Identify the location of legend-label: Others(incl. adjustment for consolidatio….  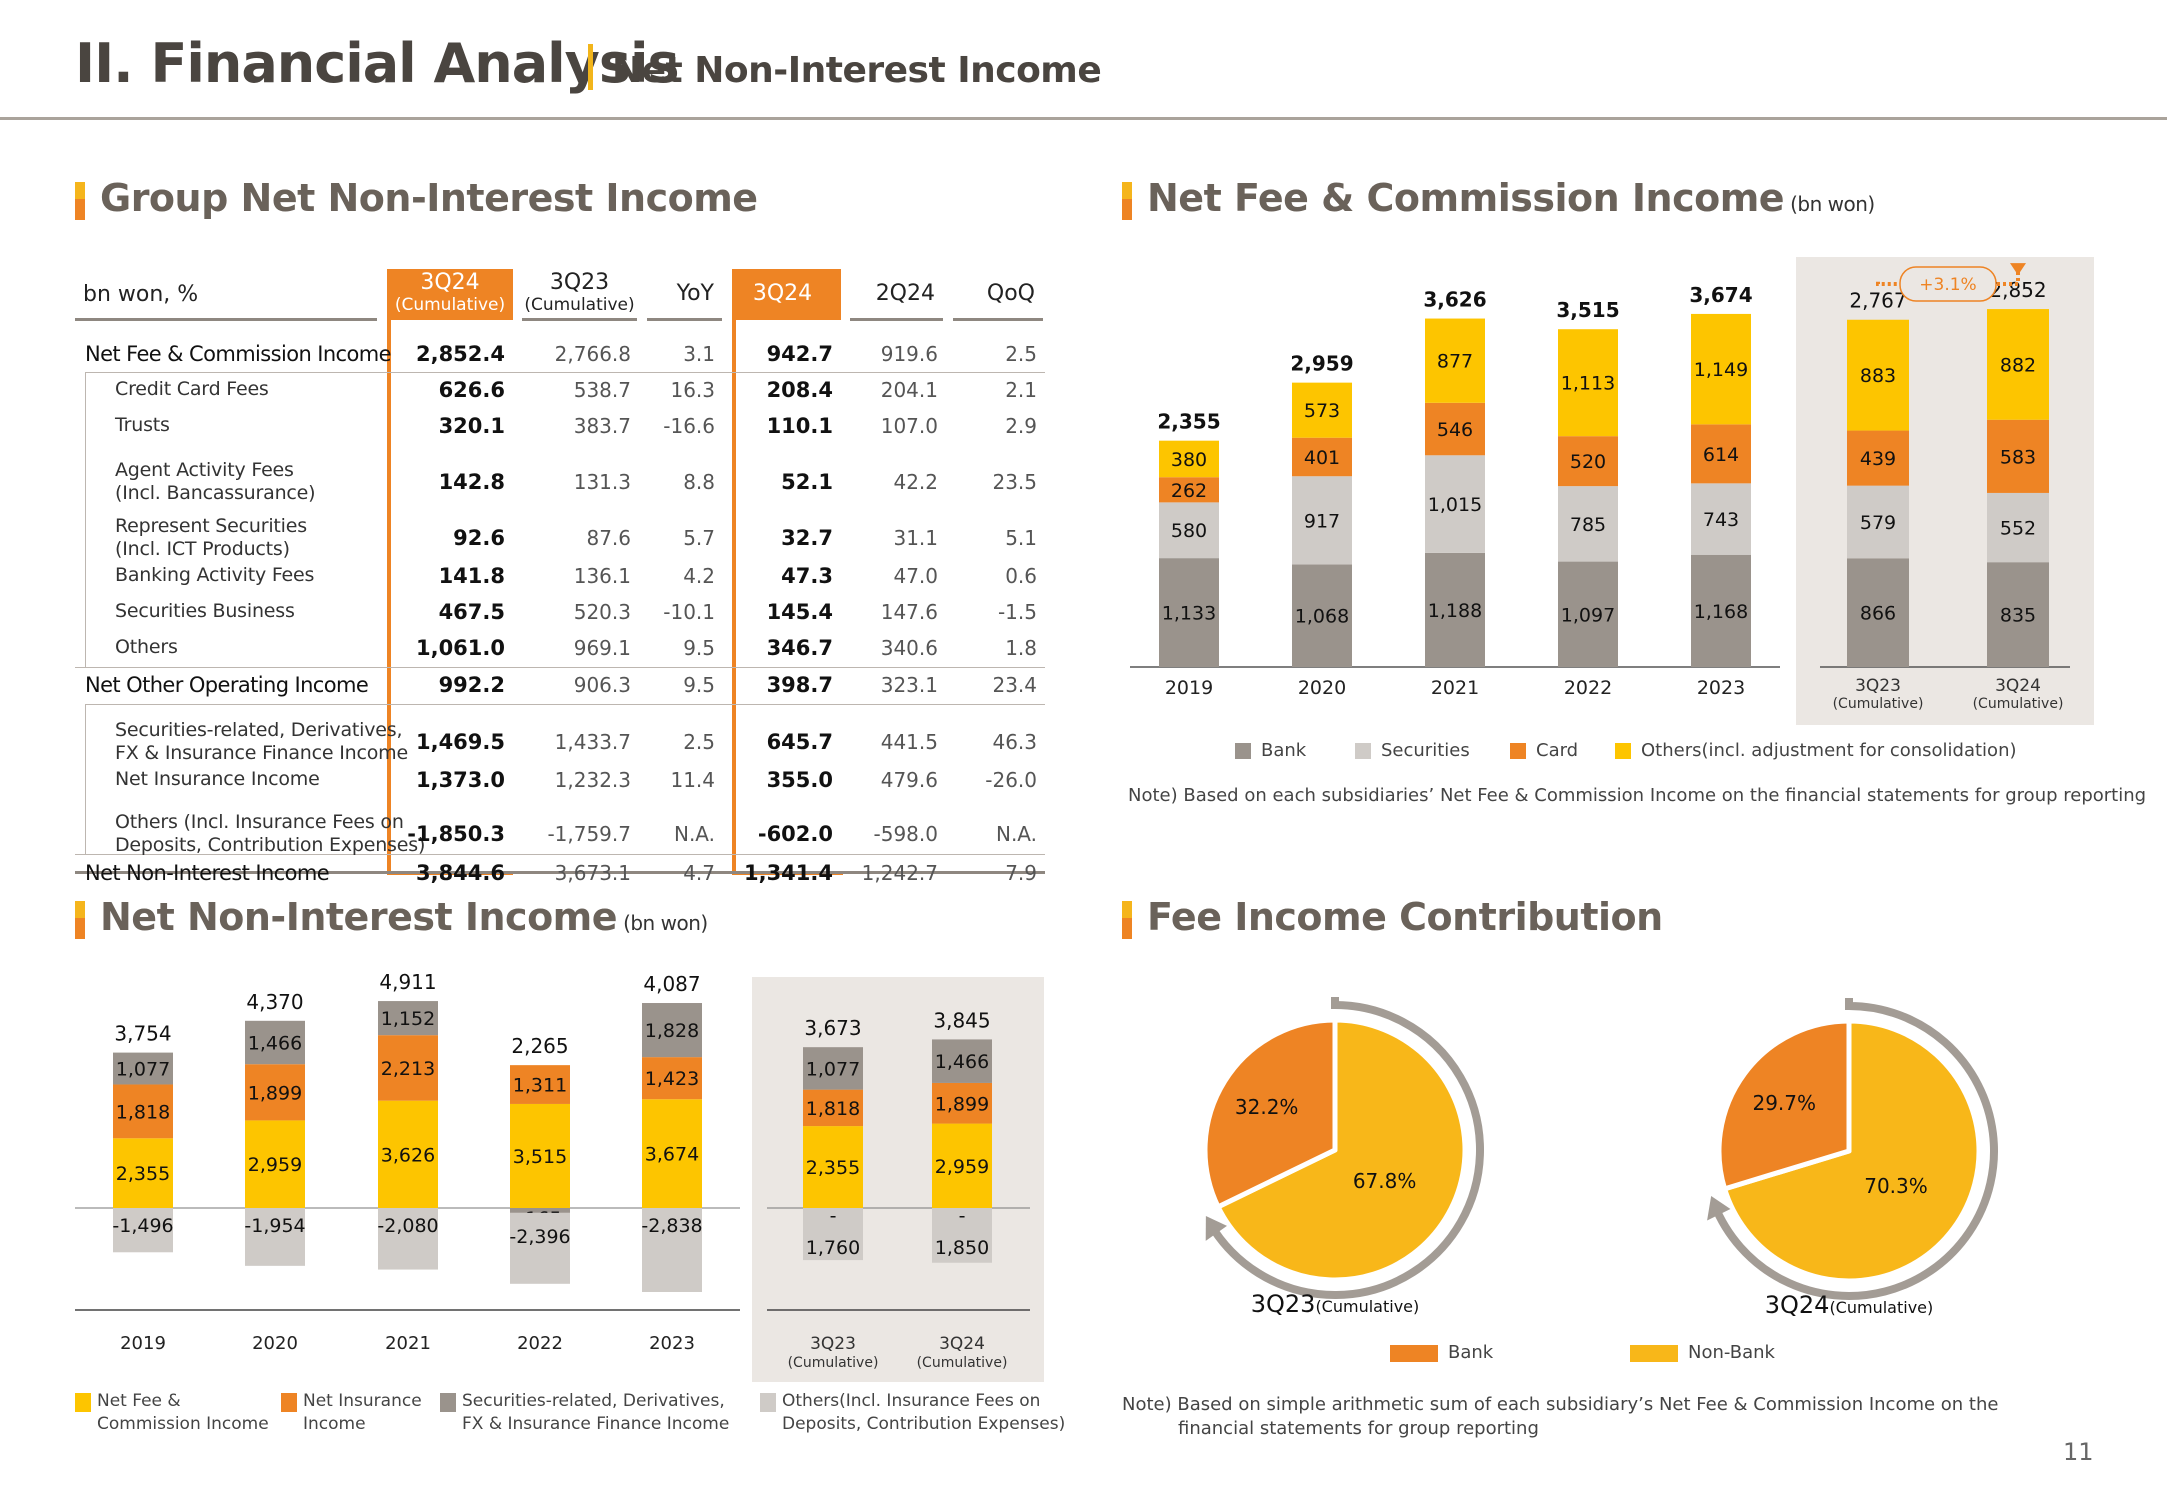
(1829, 750).